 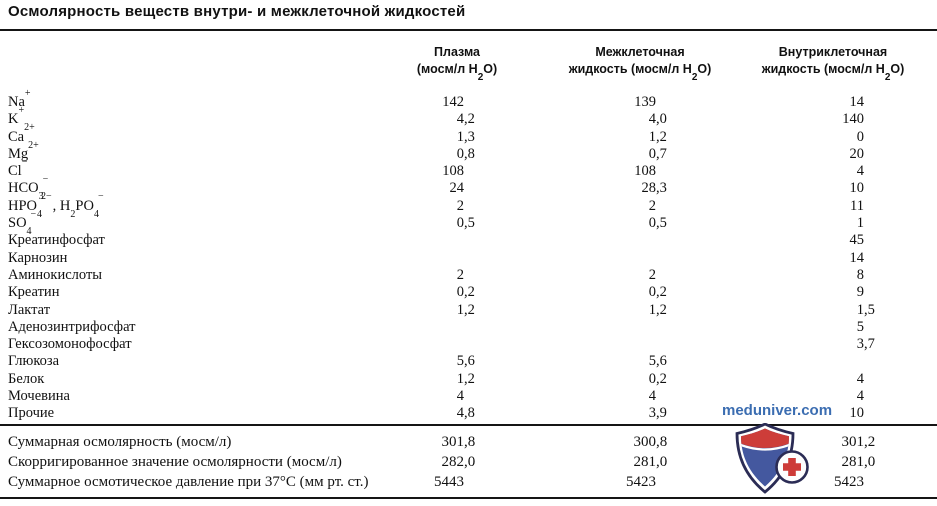 What do you see at coordinates (857, 153) in the screenshot?
I see `value-cell: 20` at bounding box center [857, 153].